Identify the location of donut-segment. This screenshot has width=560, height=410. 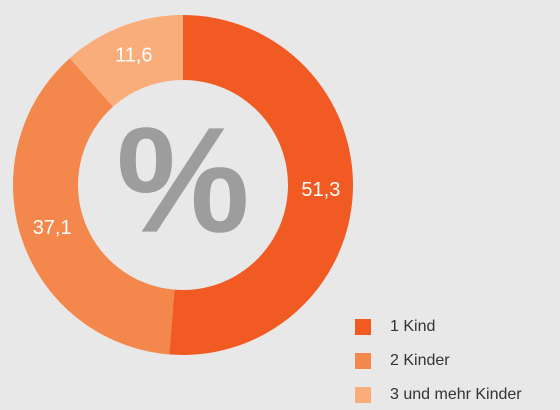
(126, 60).